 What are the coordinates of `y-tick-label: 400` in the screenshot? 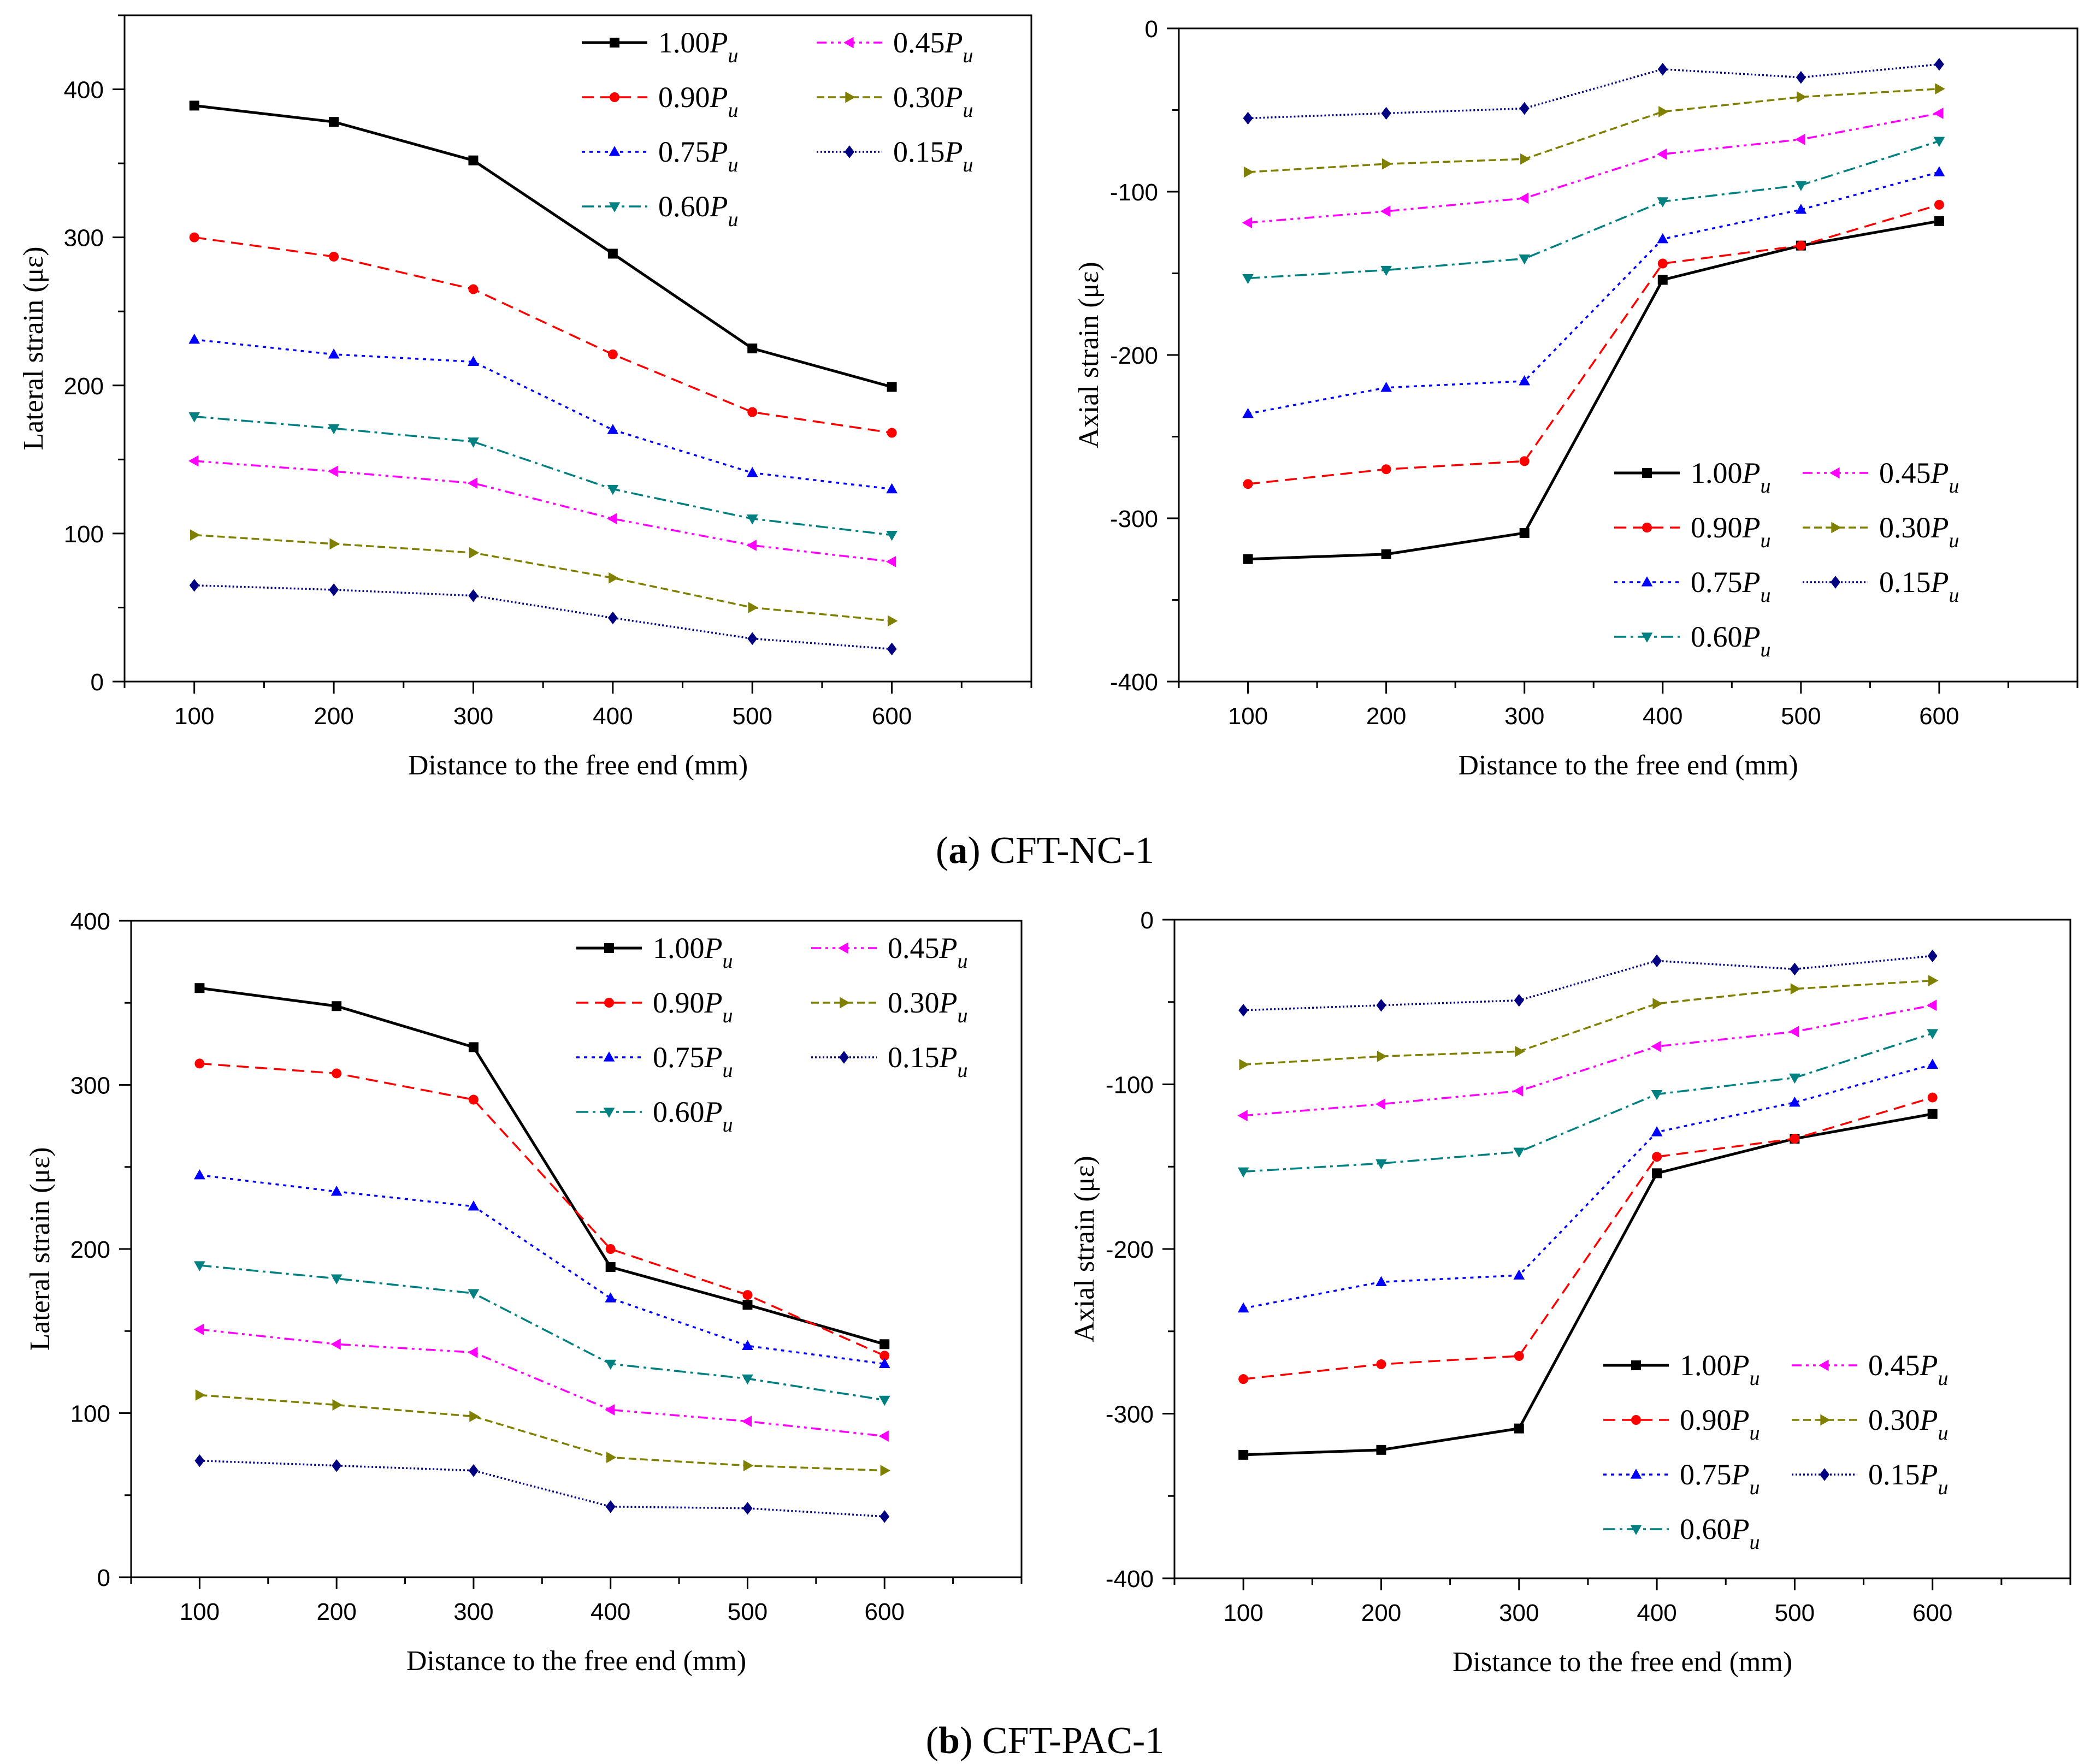 It's located at (90, 921).